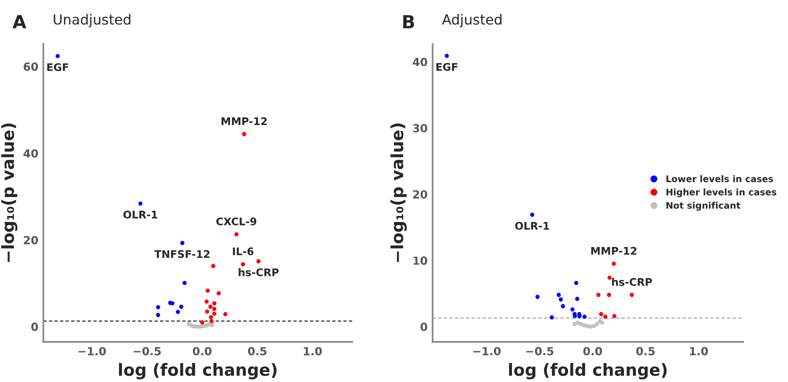 The width and height of the screenshot is (788, 382). Describe the element at coordinates (408, 21) in the screenshot. I see `text: B` at that location.